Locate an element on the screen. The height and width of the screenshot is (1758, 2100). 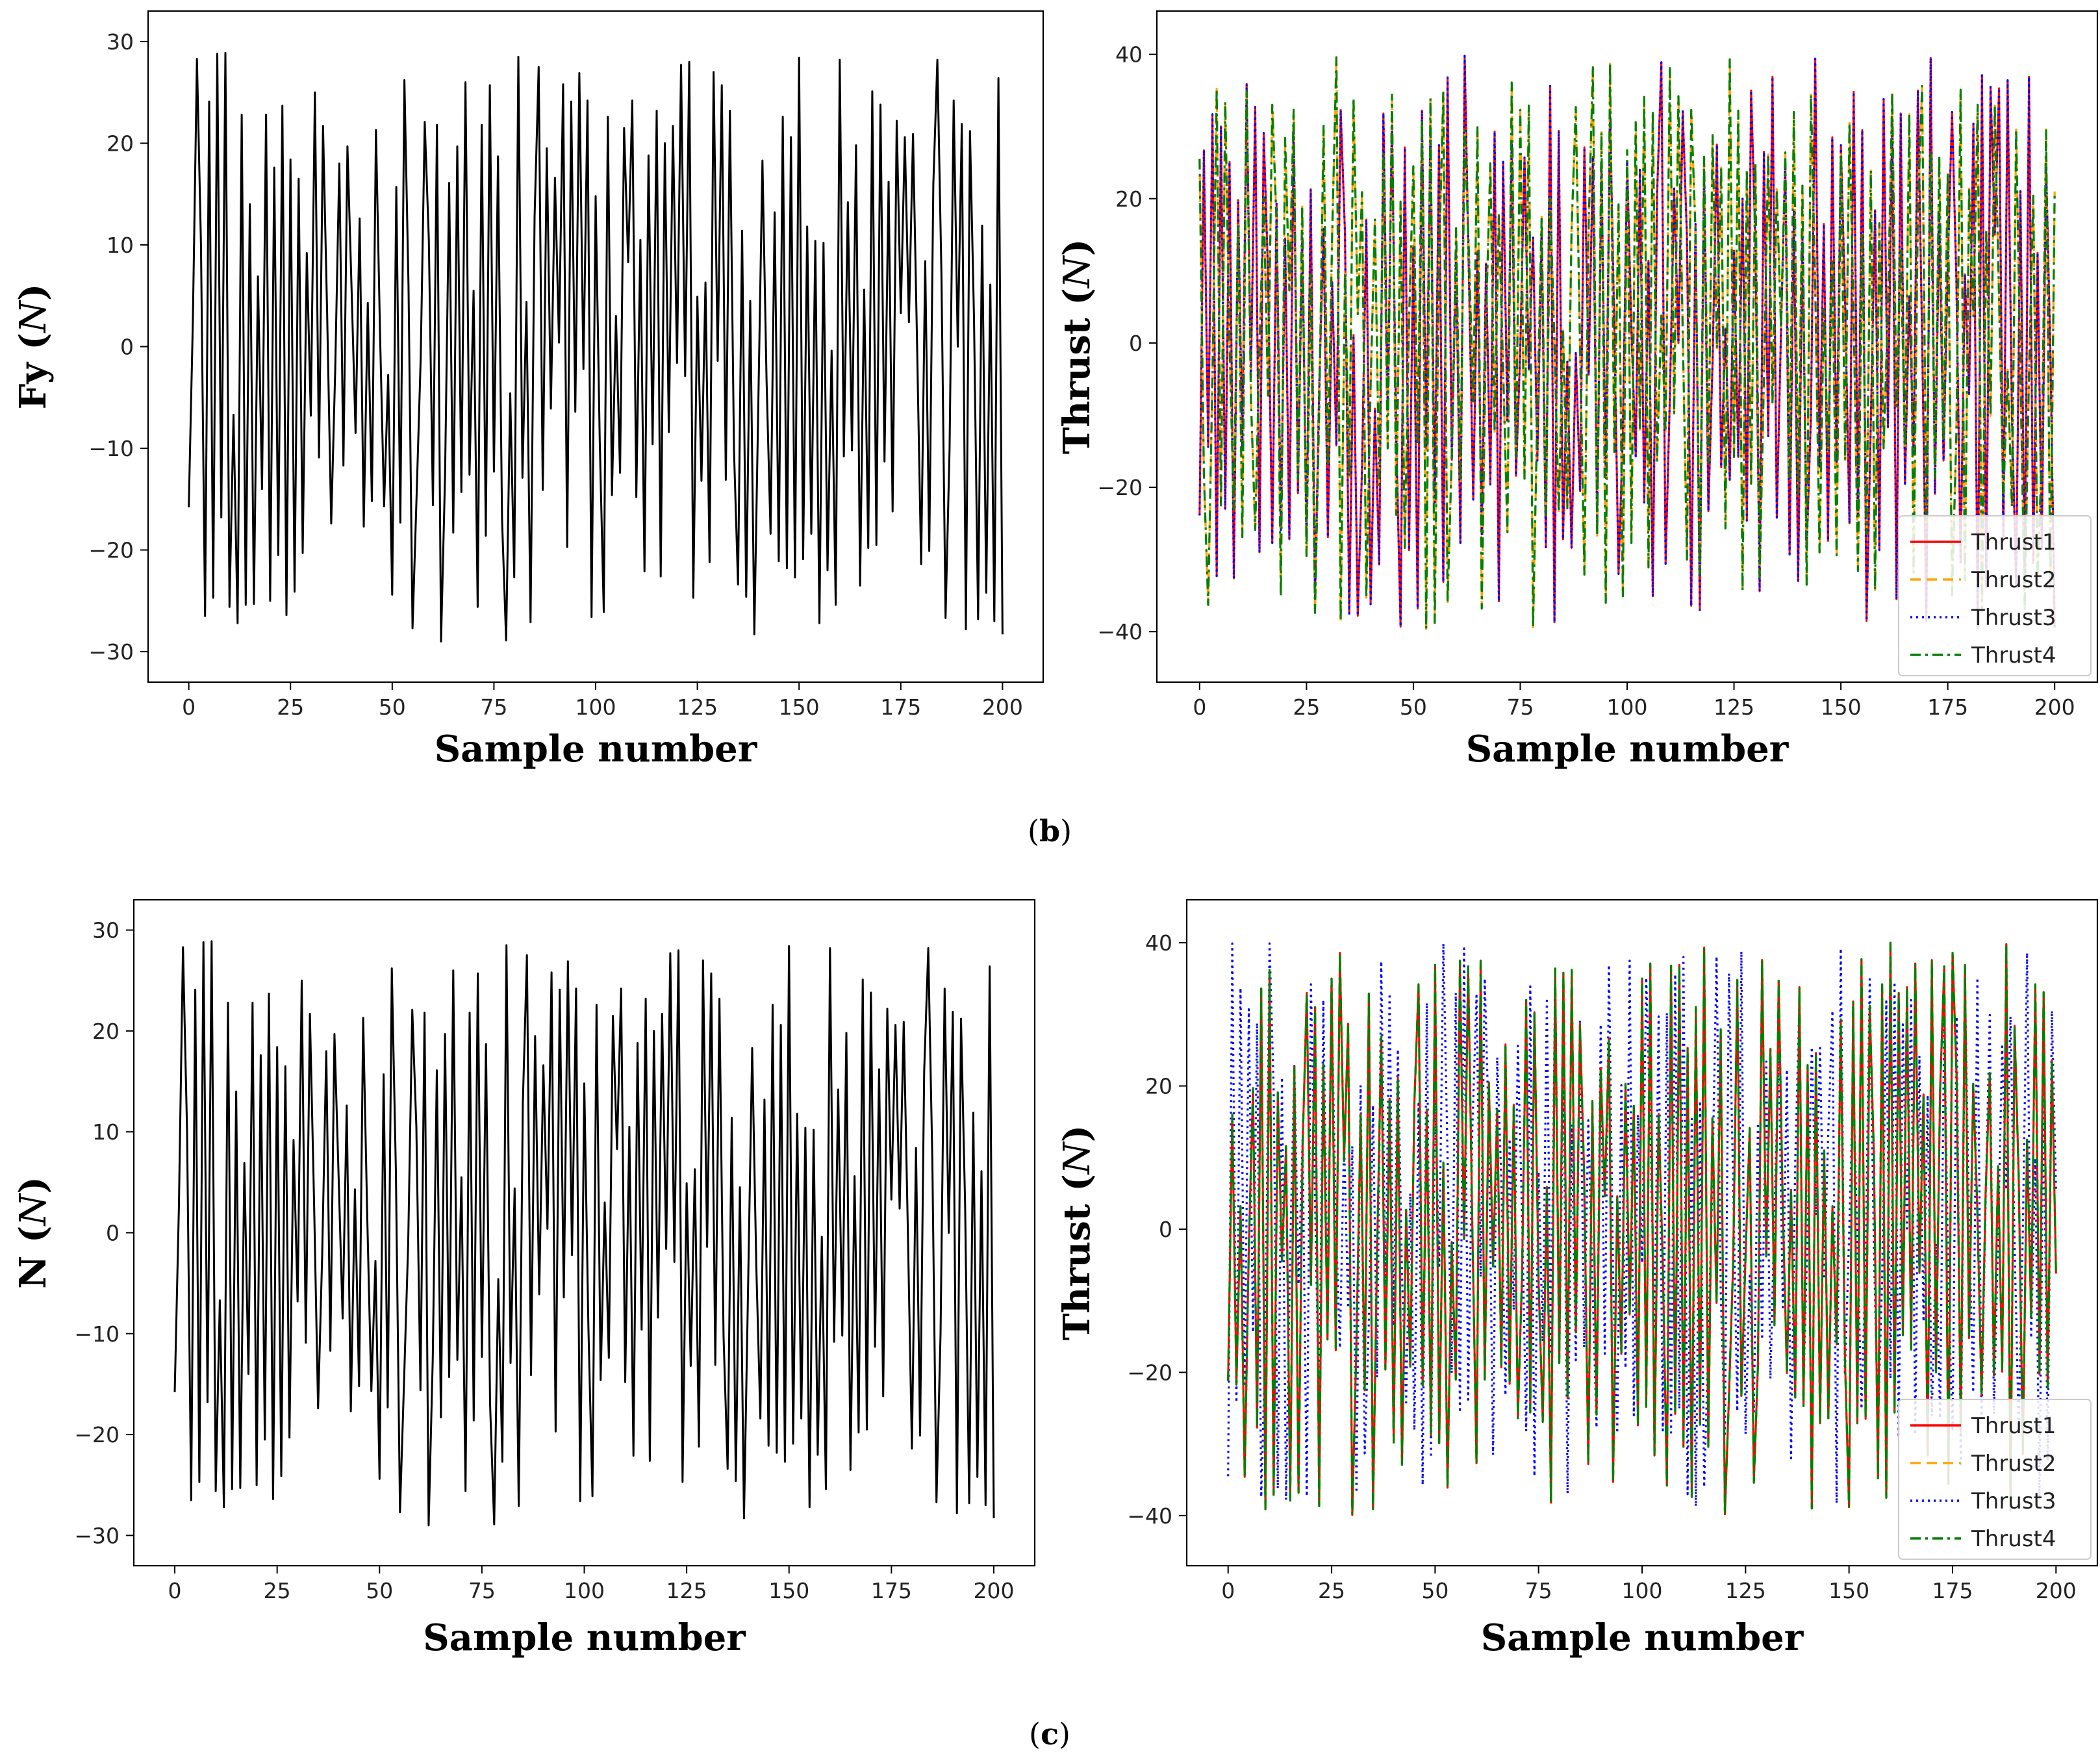
panel-caption-b: (b) is located at coordinates (1050, 830).